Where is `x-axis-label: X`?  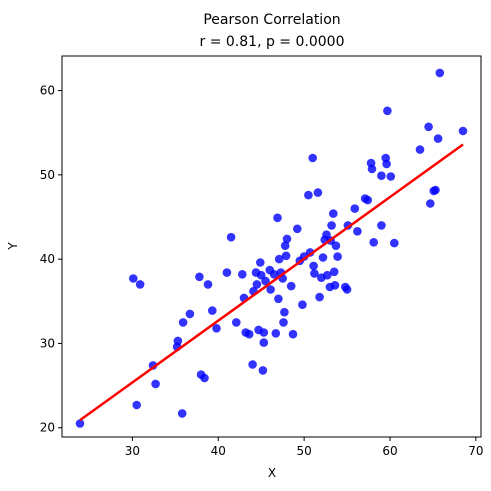
x-axis-label: X is located at coordinates (272, 473).